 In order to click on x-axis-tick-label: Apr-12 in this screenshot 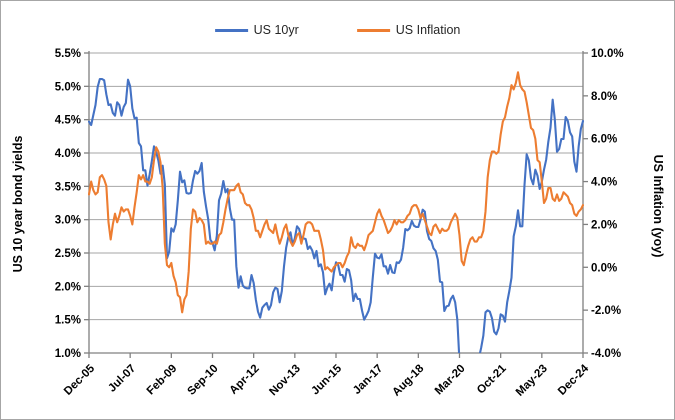, I will do `click(245, 380)`.